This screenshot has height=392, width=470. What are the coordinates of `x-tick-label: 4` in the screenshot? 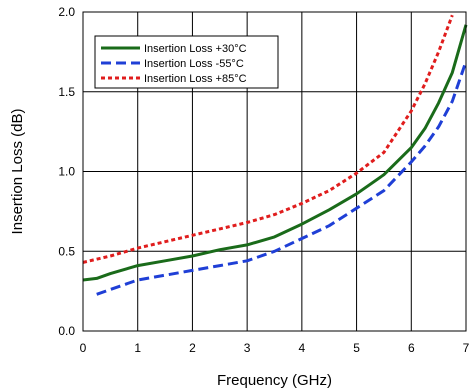 It's located at (302, 348).